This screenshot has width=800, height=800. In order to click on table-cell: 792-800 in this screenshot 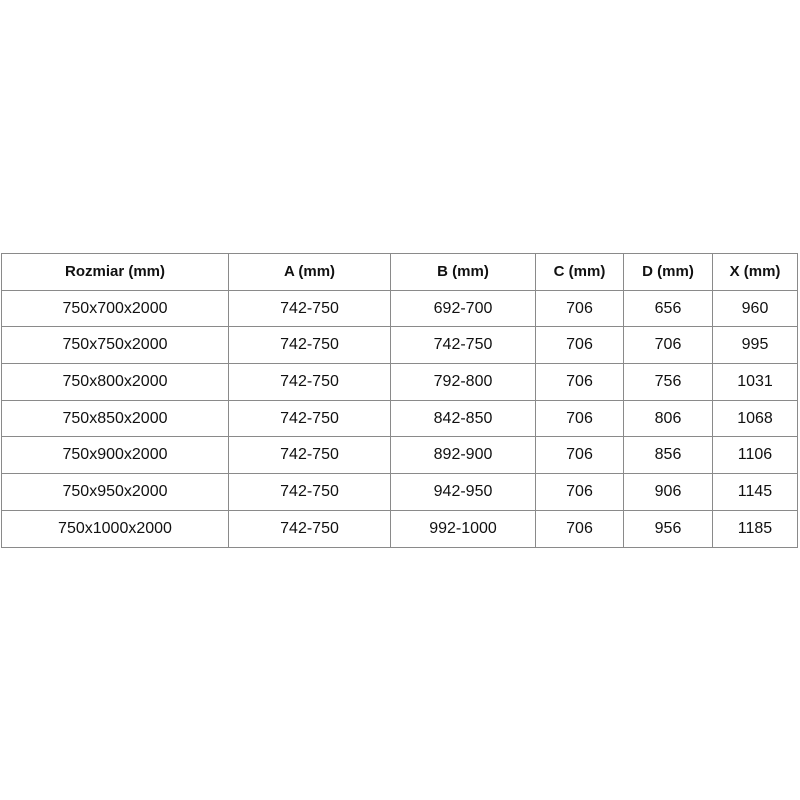, I will do `click(463, 382)`.